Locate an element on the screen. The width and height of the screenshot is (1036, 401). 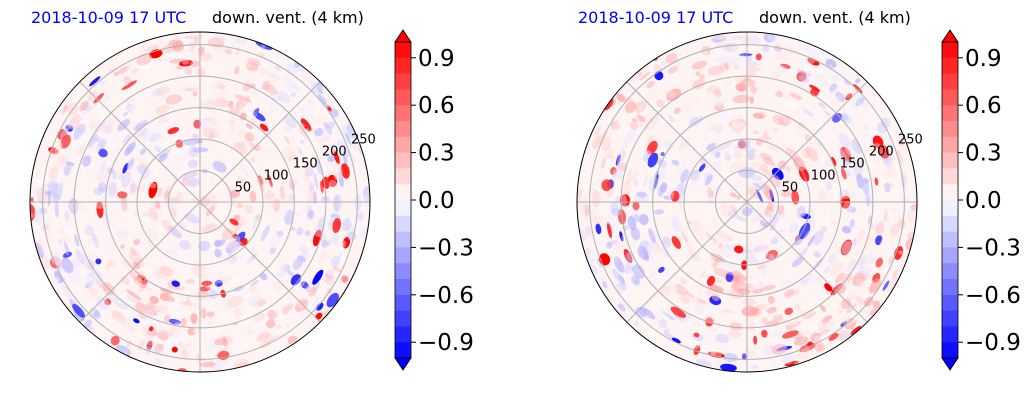
colorbar-tick-label: 0.0 is located at coordinates (983, 201).